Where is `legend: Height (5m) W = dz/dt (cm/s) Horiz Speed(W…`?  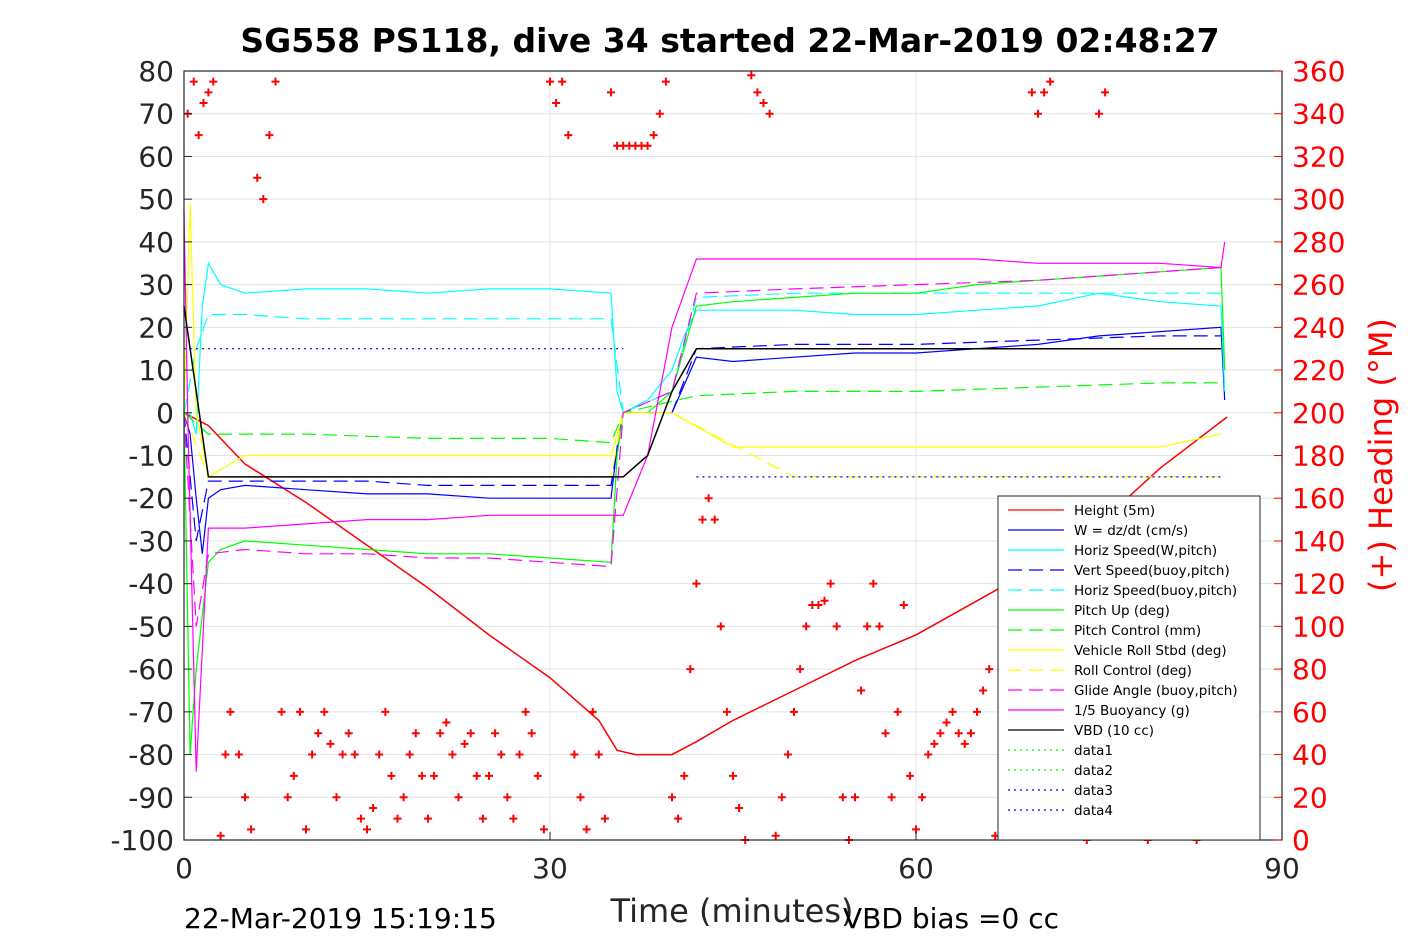 legend: Height (5m) W = dz/dt (cm/s) Horiz Speed(W… is located at coordinates (1129, 668).